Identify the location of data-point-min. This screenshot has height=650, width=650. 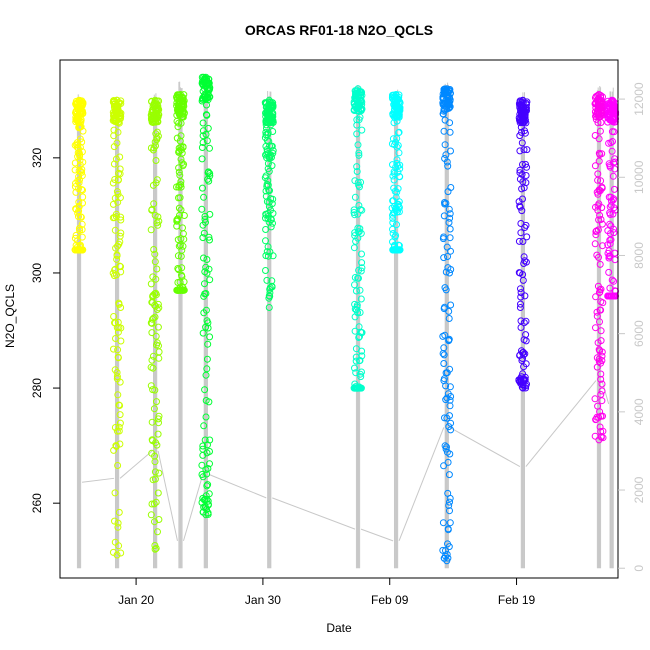
(523, 388).